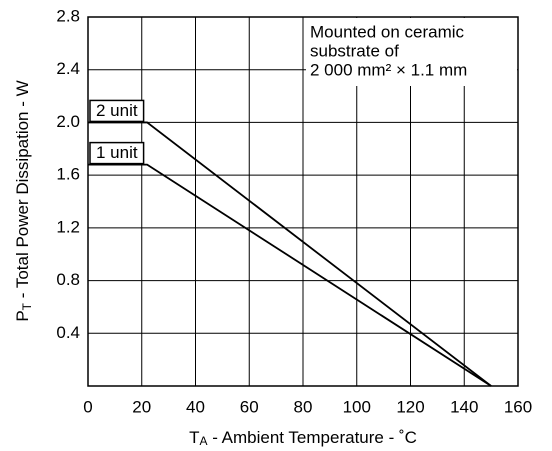 Image resolution: width=552 pixels, height=451 pixels. Describe the element at coordinates (68, 15) in the screenshot. I see `y-tick-label: 2.8` at that location.